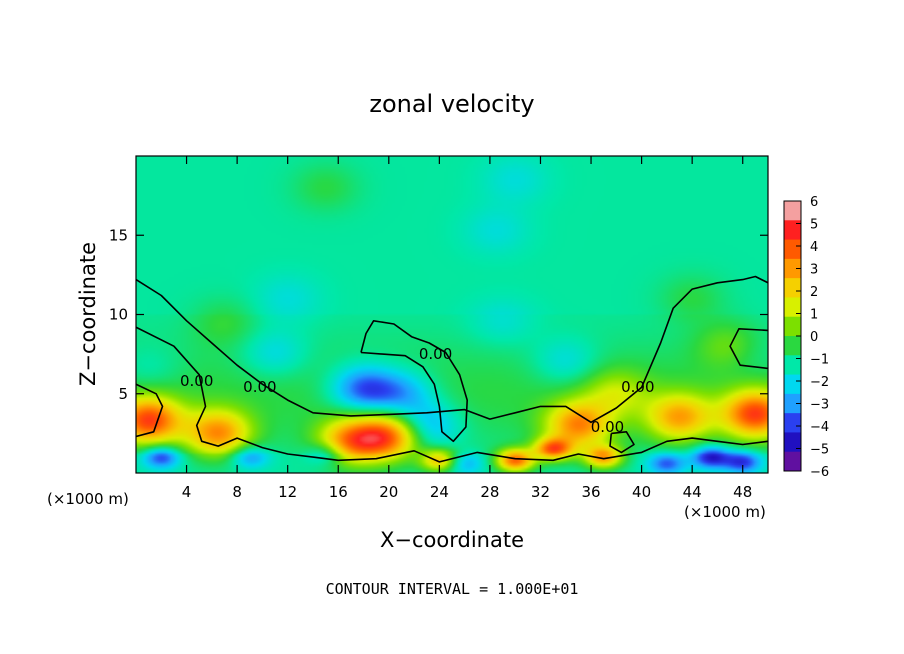 The height and width of the screenshot is (654, 904). I want to click on x-tick-label: 24, so click(439, 492).